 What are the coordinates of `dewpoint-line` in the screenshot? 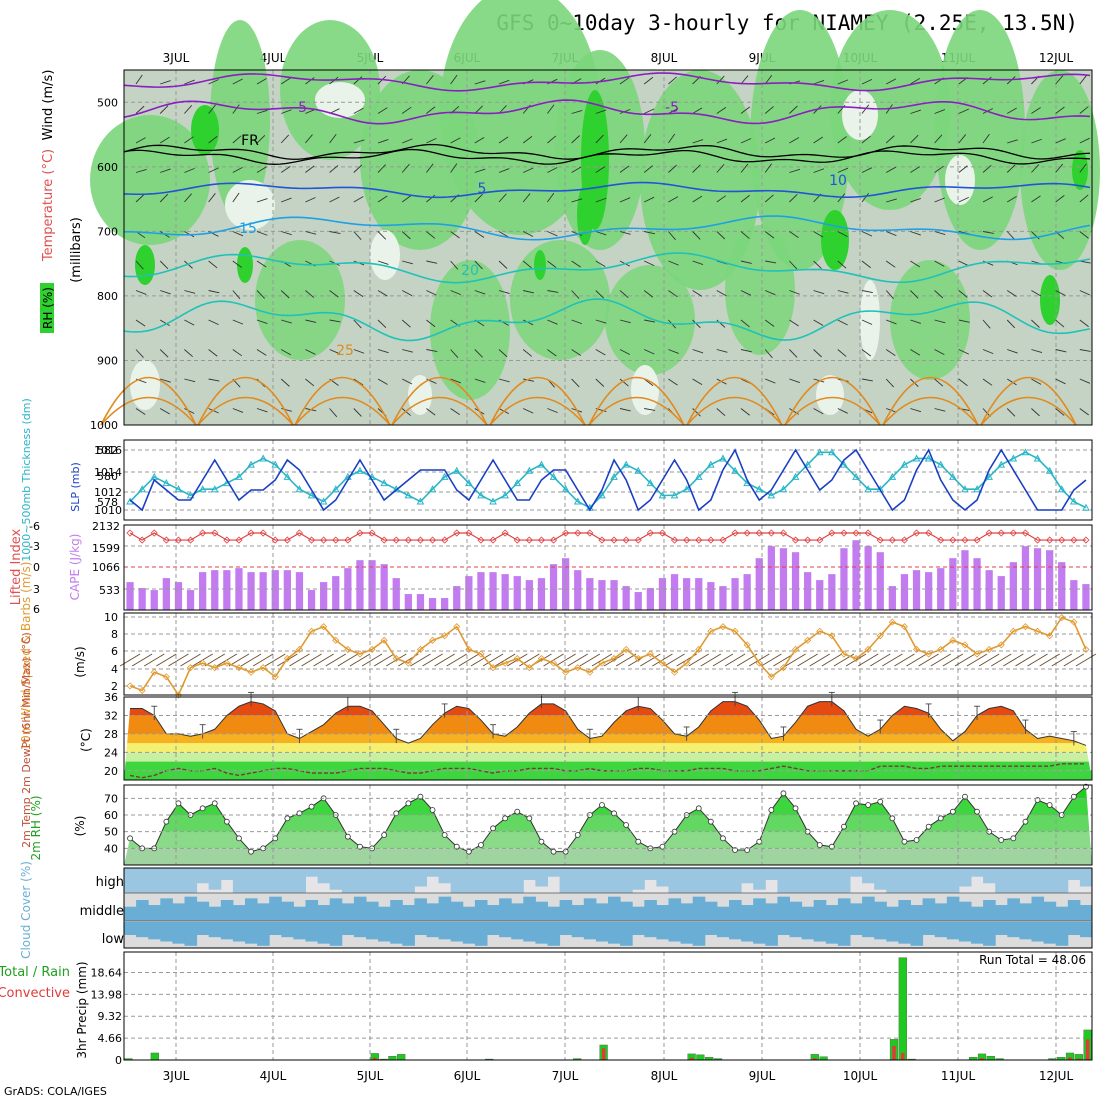 It's located at (607, 771).